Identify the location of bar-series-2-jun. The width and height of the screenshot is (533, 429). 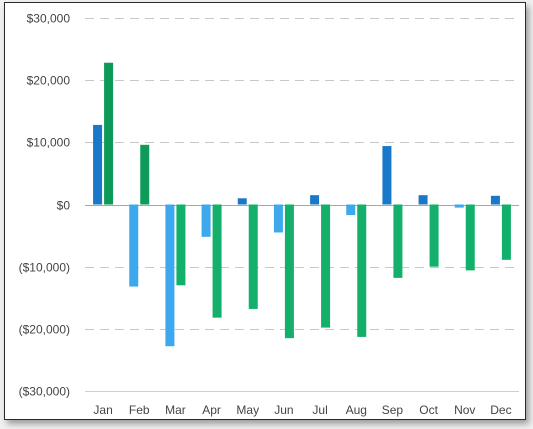
(289, 271).